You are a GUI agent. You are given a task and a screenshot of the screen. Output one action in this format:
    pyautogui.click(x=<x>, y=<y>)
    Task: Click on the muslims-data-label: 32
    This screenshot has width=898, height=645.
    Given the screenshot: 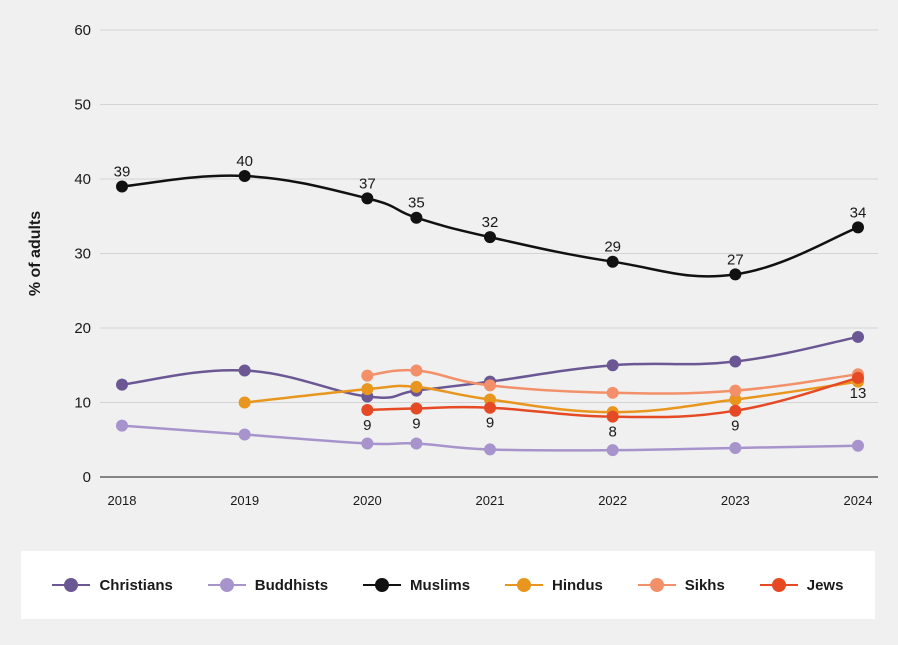 What is the action you would take?
    pyautogui.click(x=490, y=222)
    